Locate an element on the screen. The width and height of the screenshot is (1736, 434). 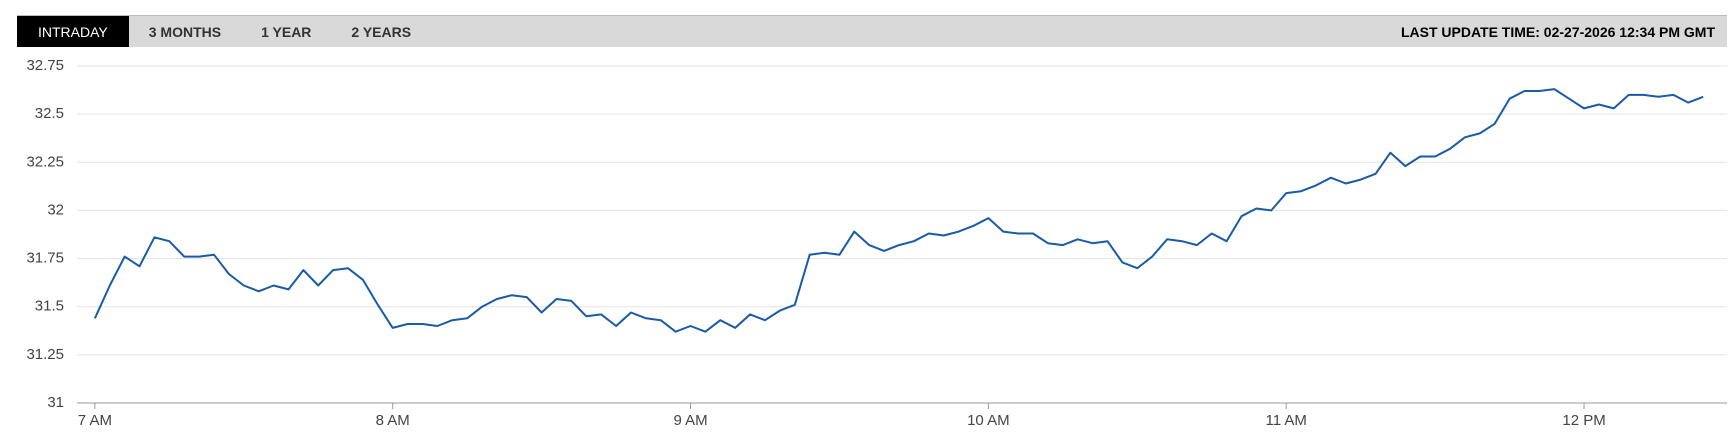
y-tick-label: 32.75 is located at coordinates (45, 65).